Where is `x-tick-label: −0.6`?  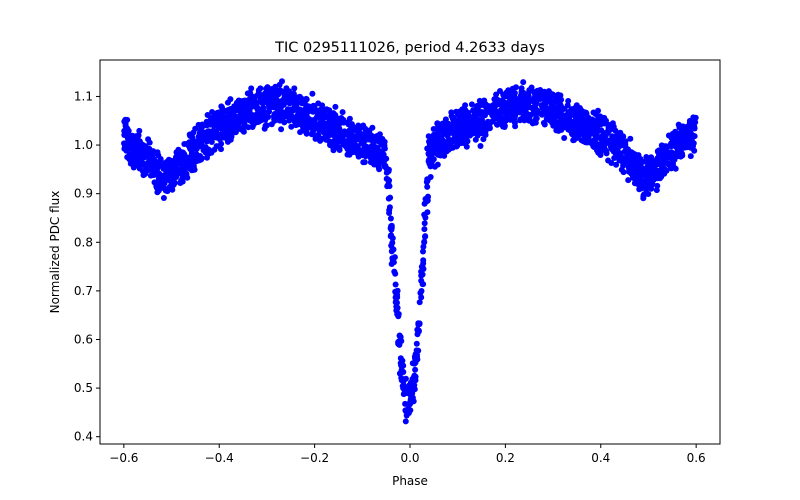
x-tick-label: −0.6 is located at coordinates (123, 458).